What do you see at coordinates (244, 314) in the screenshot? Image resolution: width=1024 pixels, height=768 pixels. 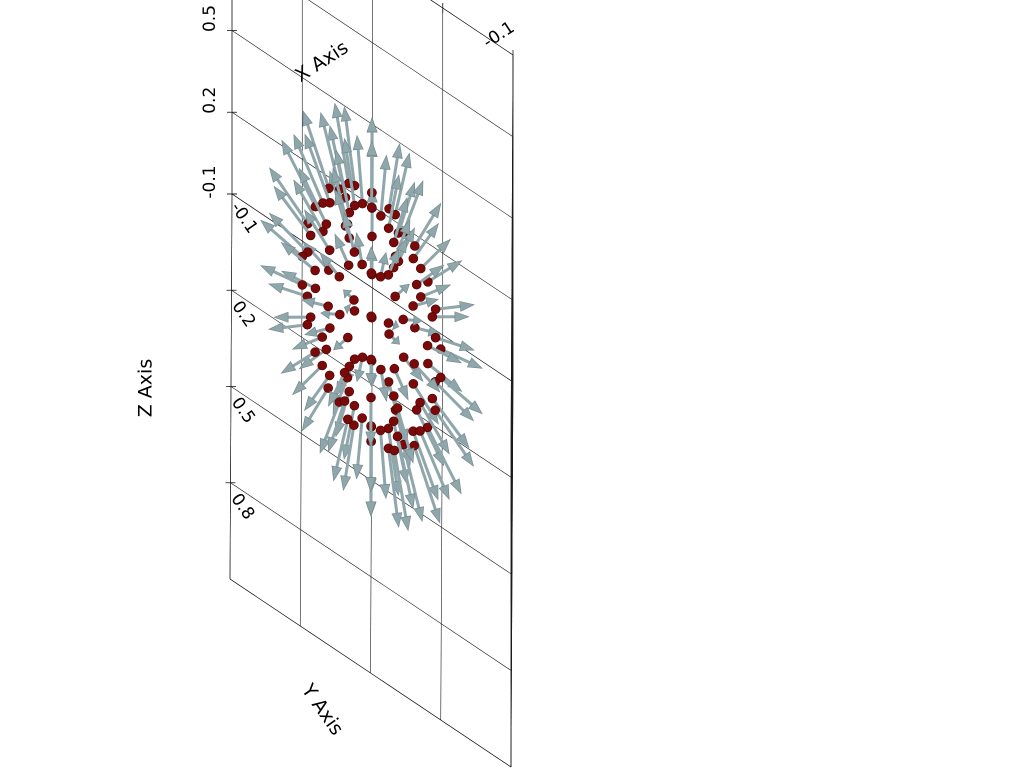 I see `y-tick-label: 0.2` at bounding box center [244, 314].